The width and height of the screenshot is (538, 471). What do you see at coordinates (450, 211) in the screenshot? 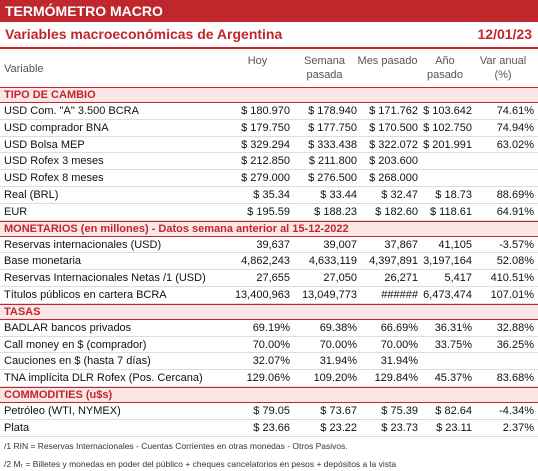
I see `cell-value: $ 118.61` at bounding box center [450, 211].